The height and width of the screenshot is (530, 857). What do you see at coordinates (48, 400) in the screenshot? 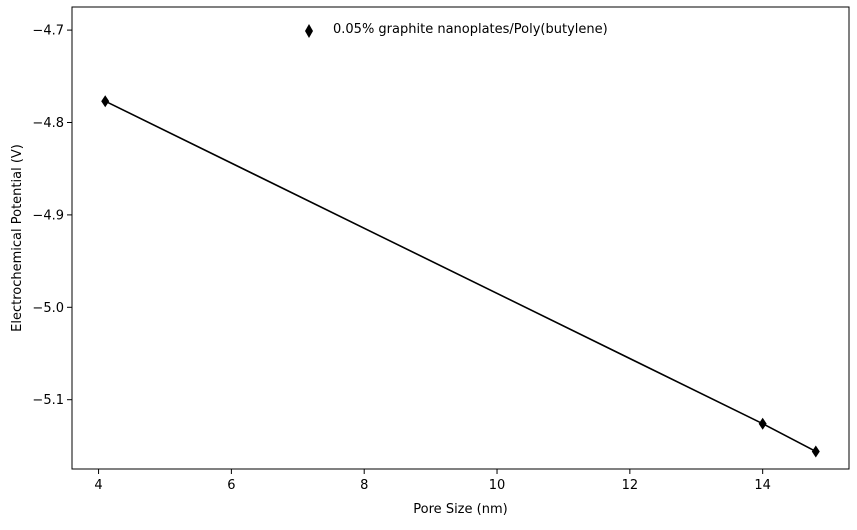
I see `y-tick-label: −5.1` at bounding box center [48, 400].